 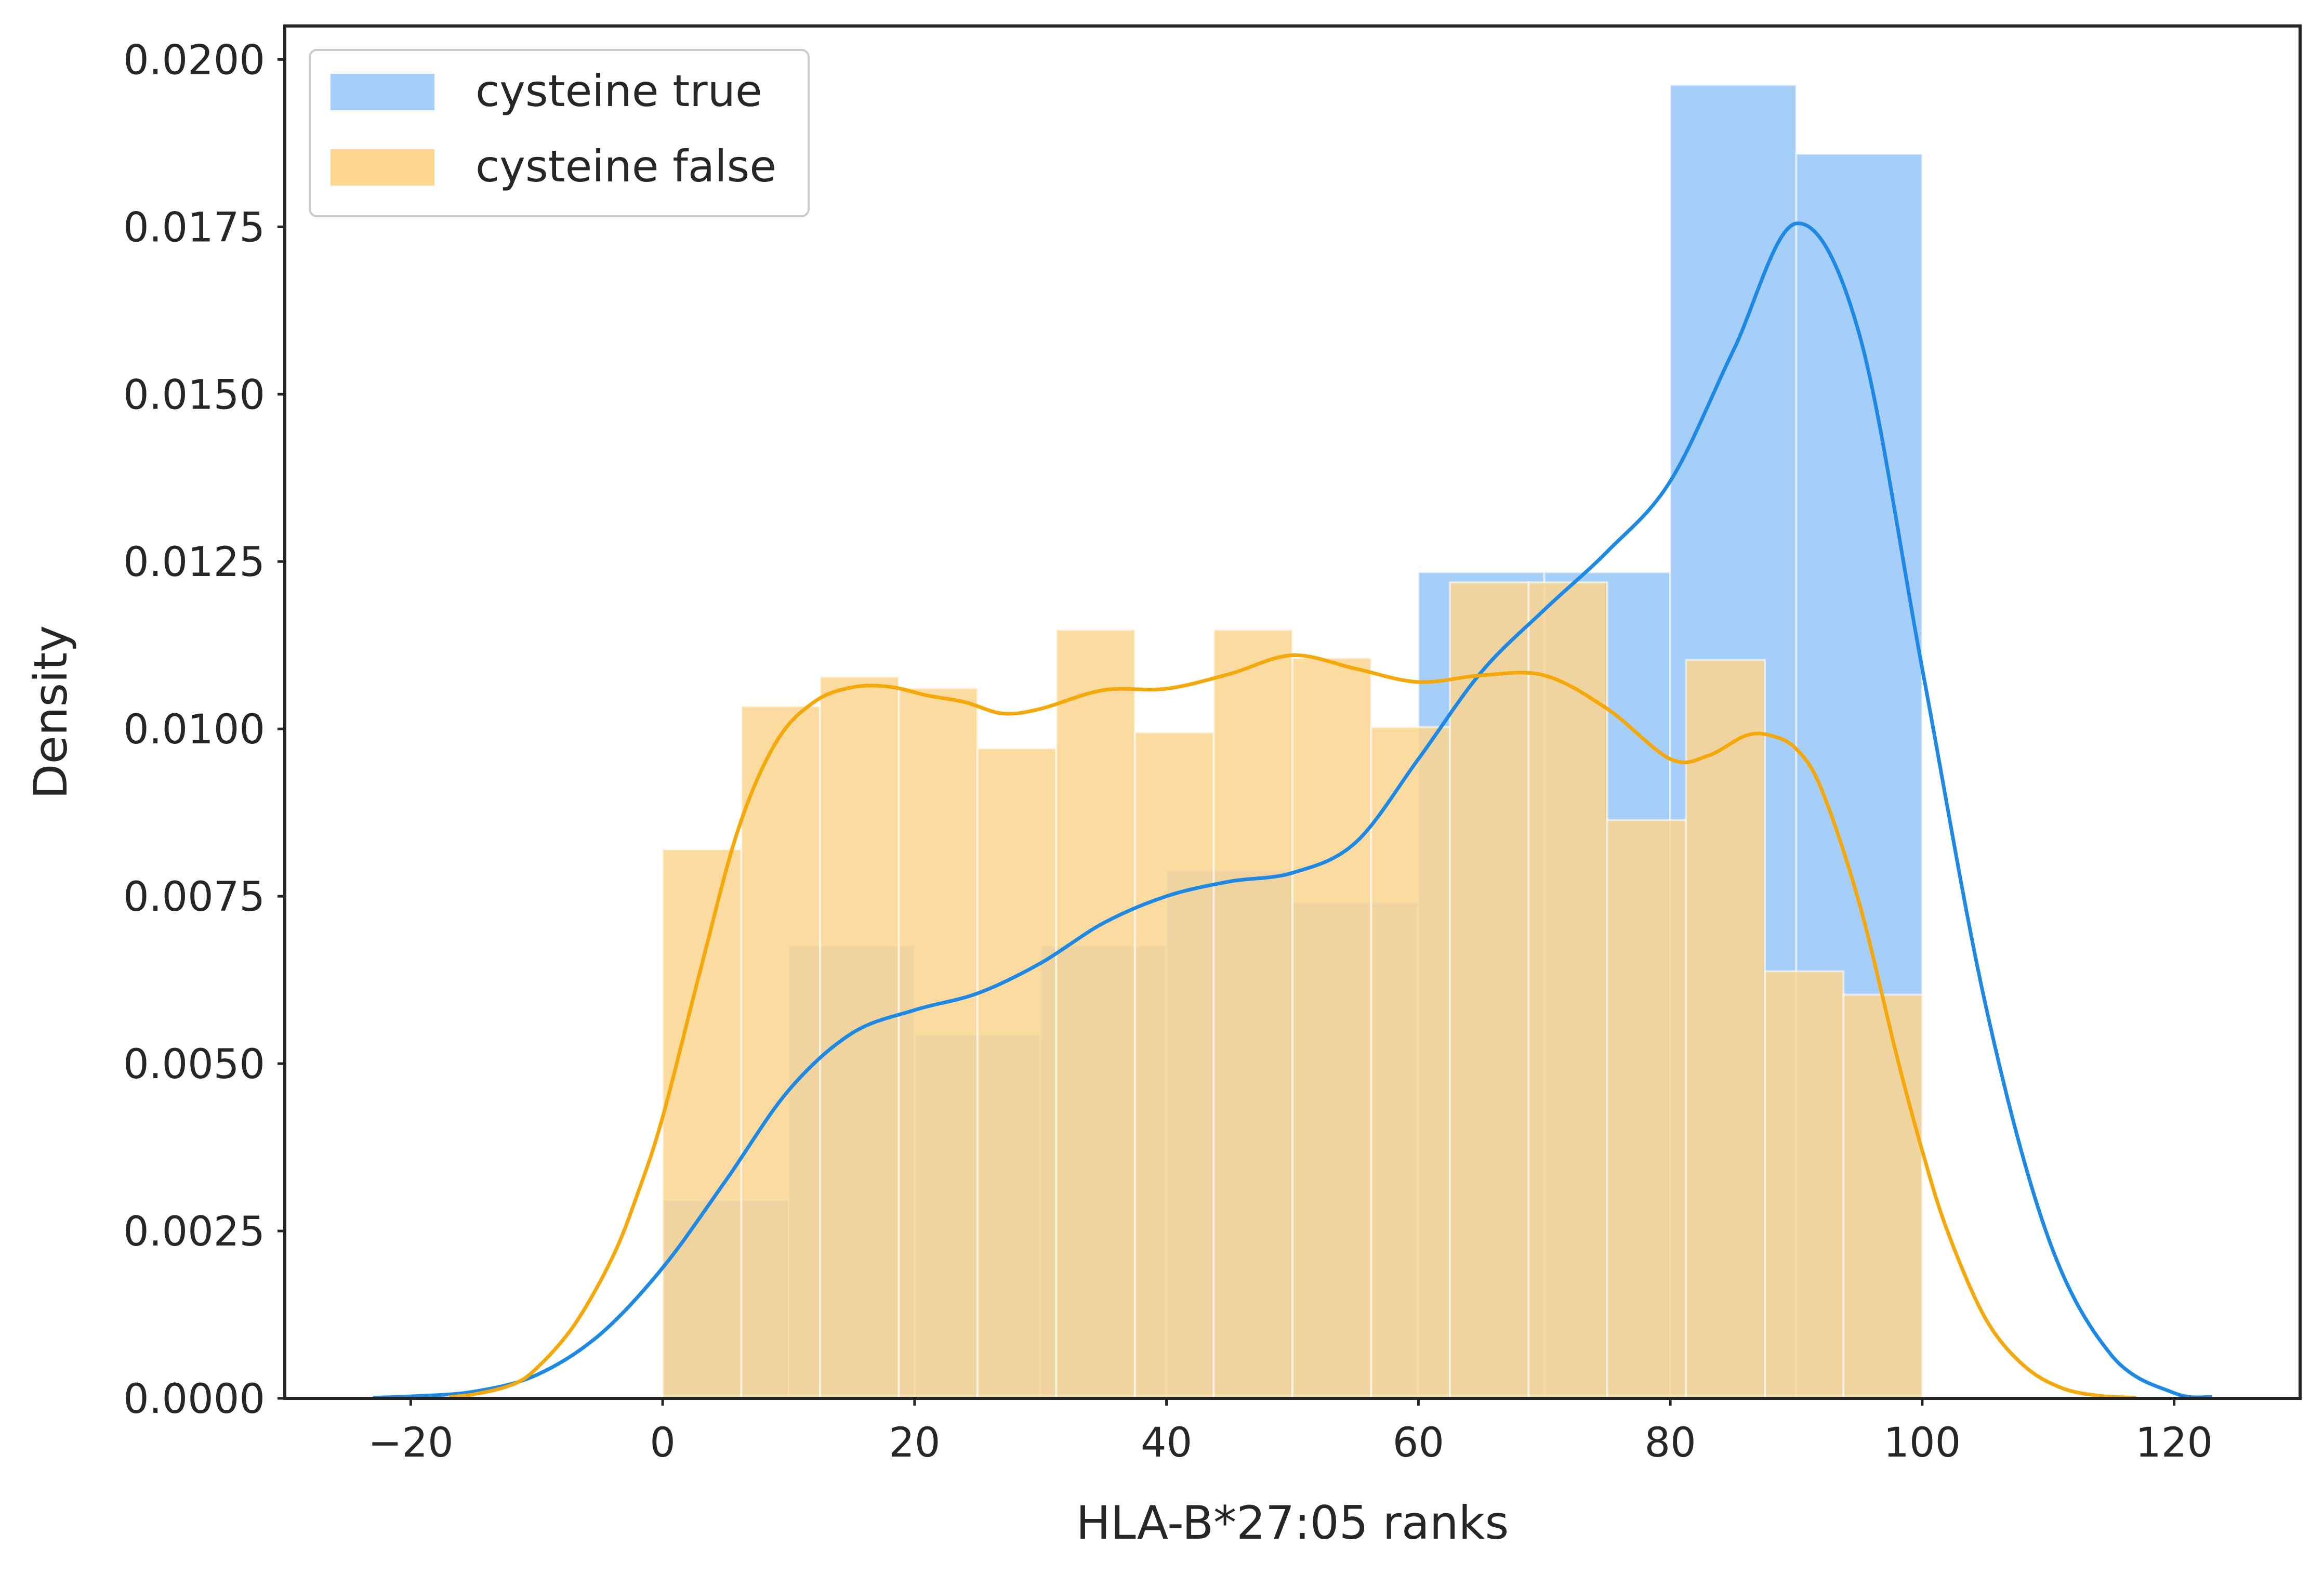 I want to click on y-tick-label: 0.0050, so click(x=194, y=1064).